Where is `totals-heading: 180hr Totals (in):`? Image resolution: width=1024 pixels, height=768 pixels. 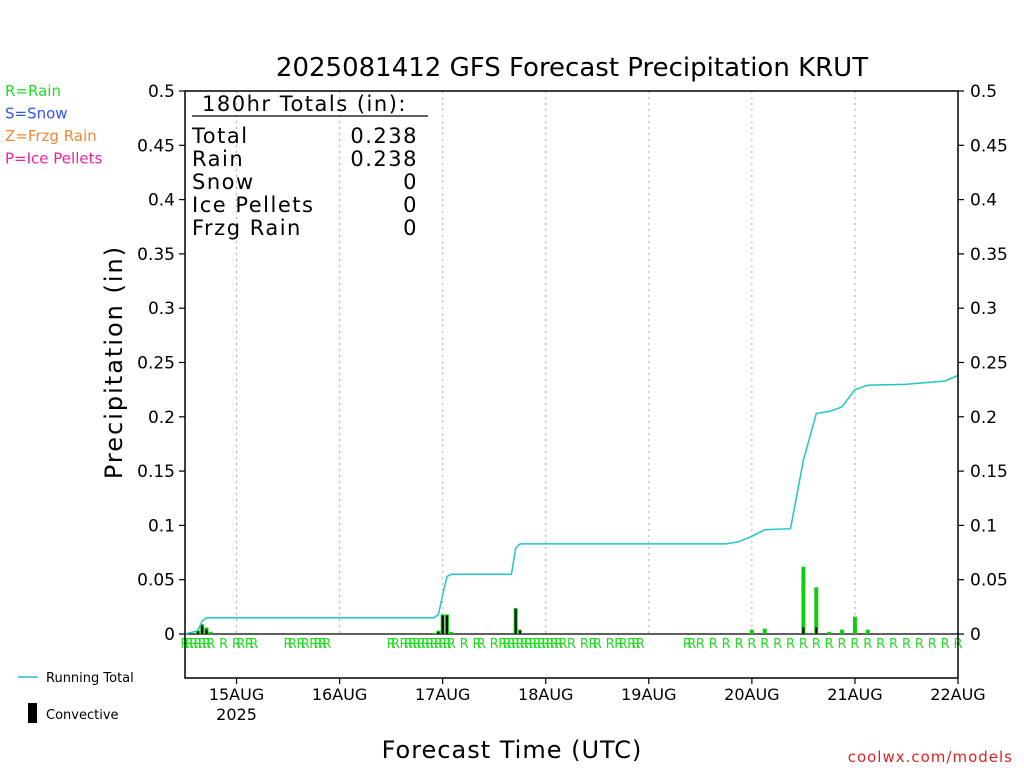
totals-heading: 180hr Totals (in): is located at coordinates (304, 104).